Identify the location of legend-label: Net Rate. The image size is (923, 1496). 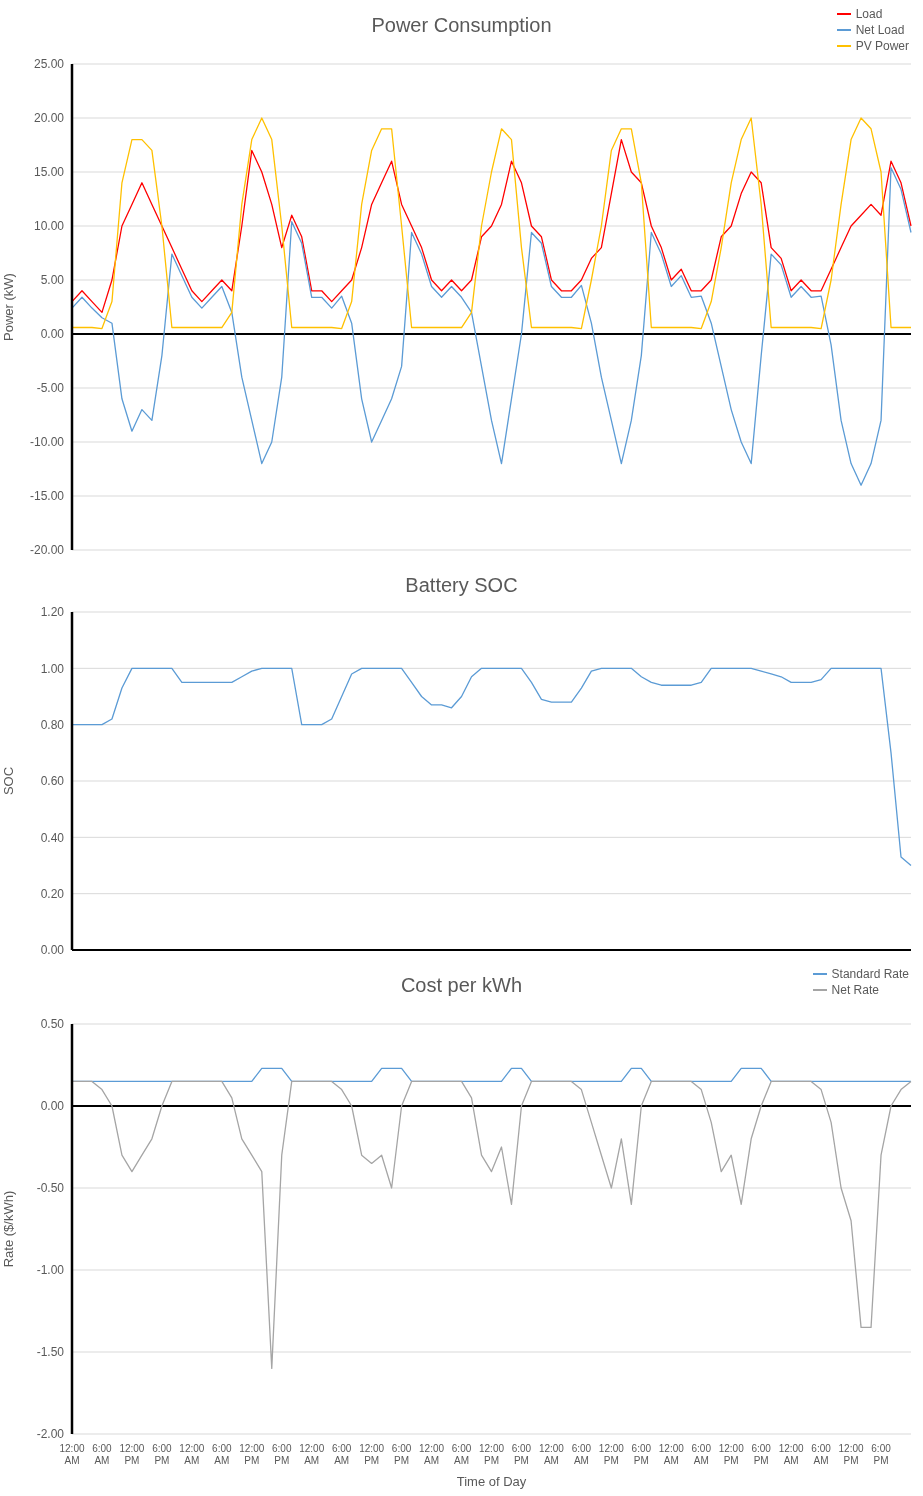
(855, 990).